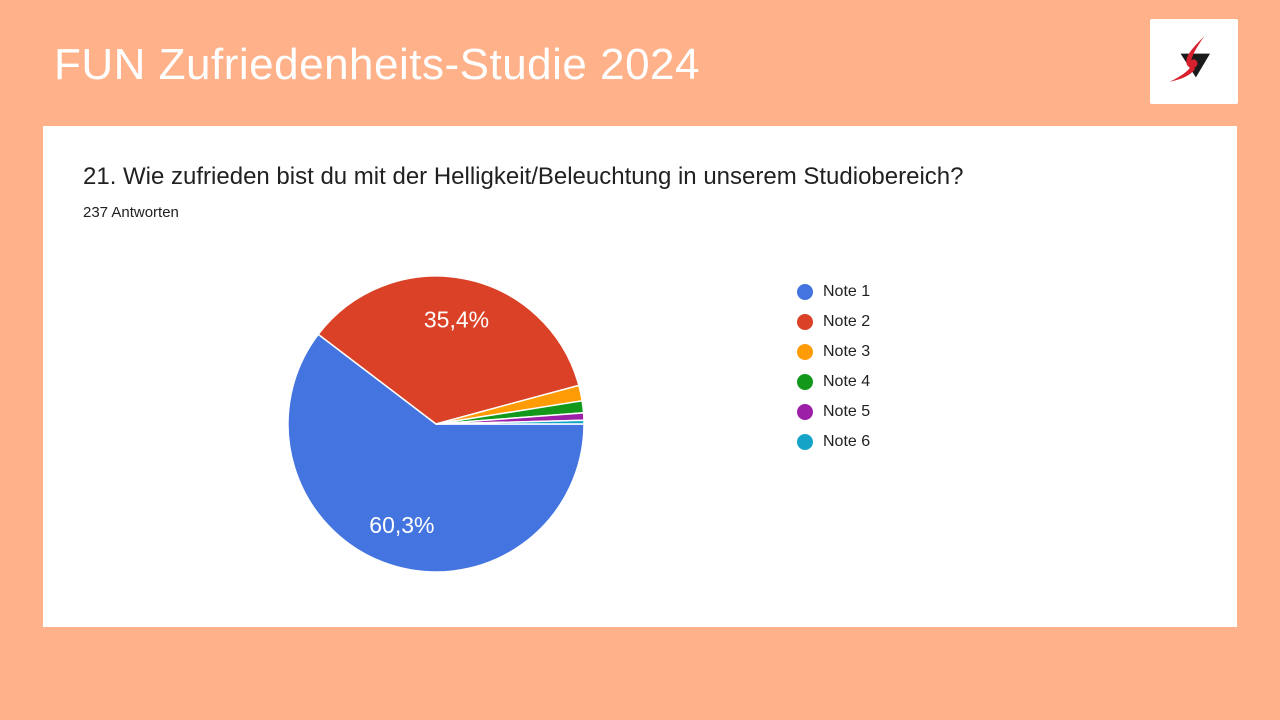  What do you see at coordinates (131, 212) in the screenshot?
I see `answers-count: 237 Antworten` at bounding box center [131, 212].